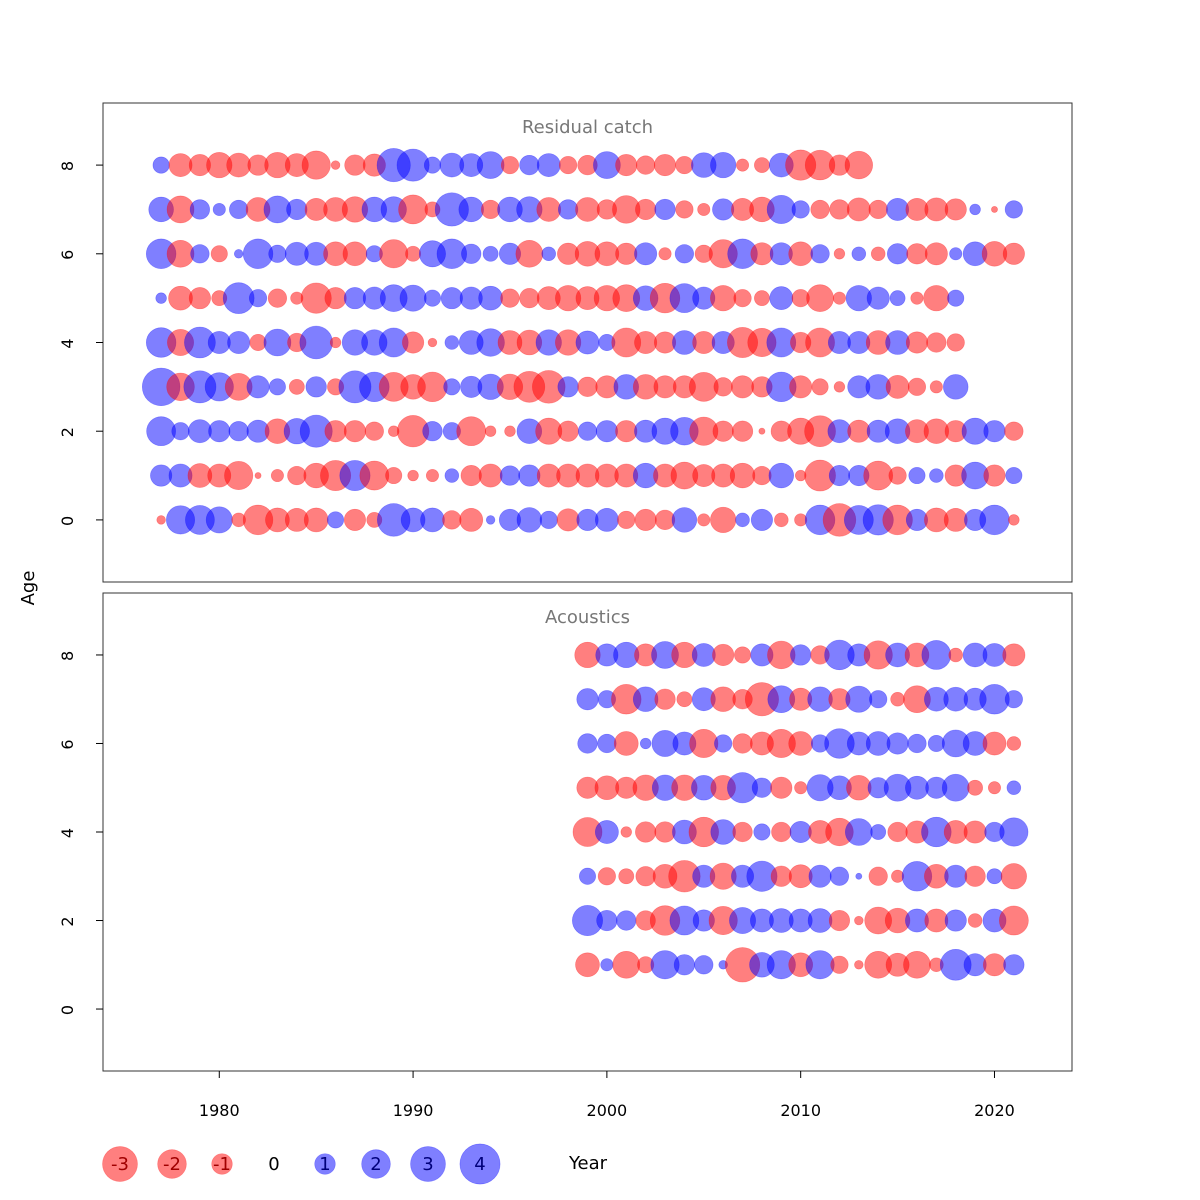 The width and height of the screenshot is (1200, 1200). What do you see at coordinates (301, 1164) in the screenshot?
I see `legend: -3 -2 -1 0 1 2 3 4` at bounding box center [301, 1164].